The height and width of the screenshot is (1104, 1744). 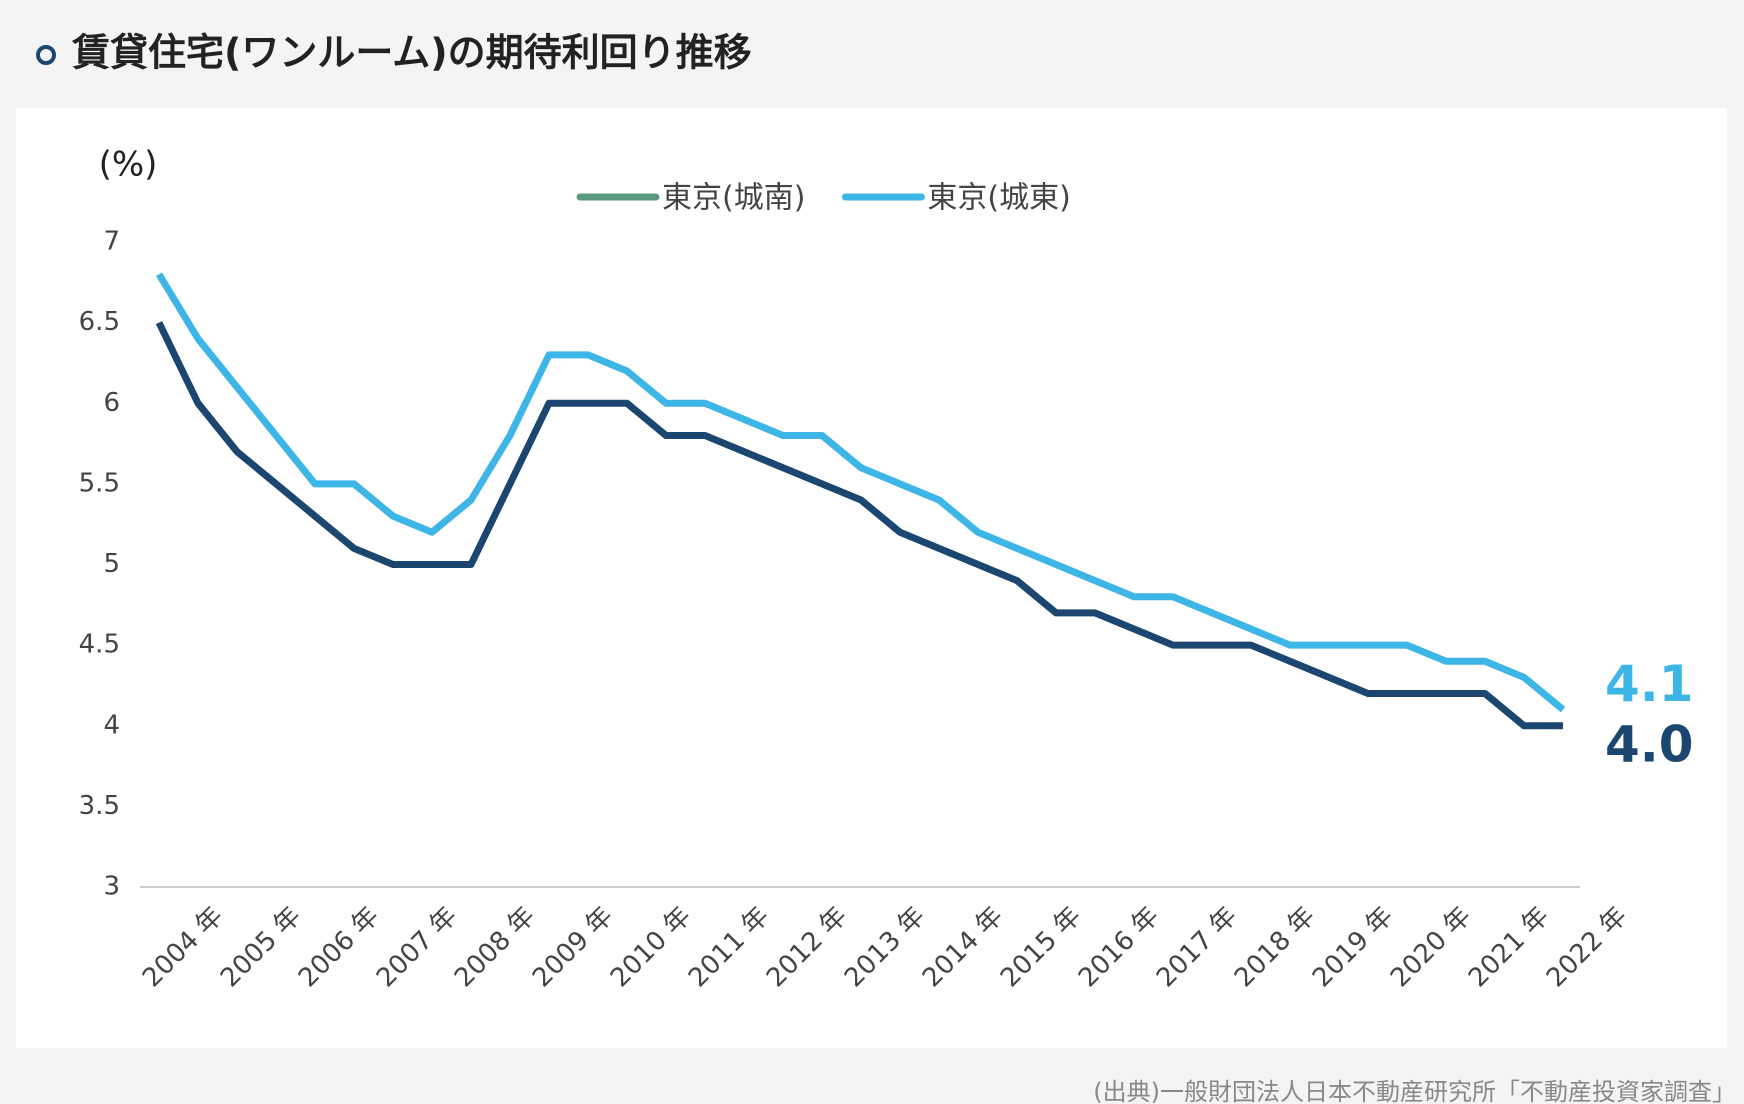 I want to click on y-tick-label: 5.5, so click(x=99, y=483).